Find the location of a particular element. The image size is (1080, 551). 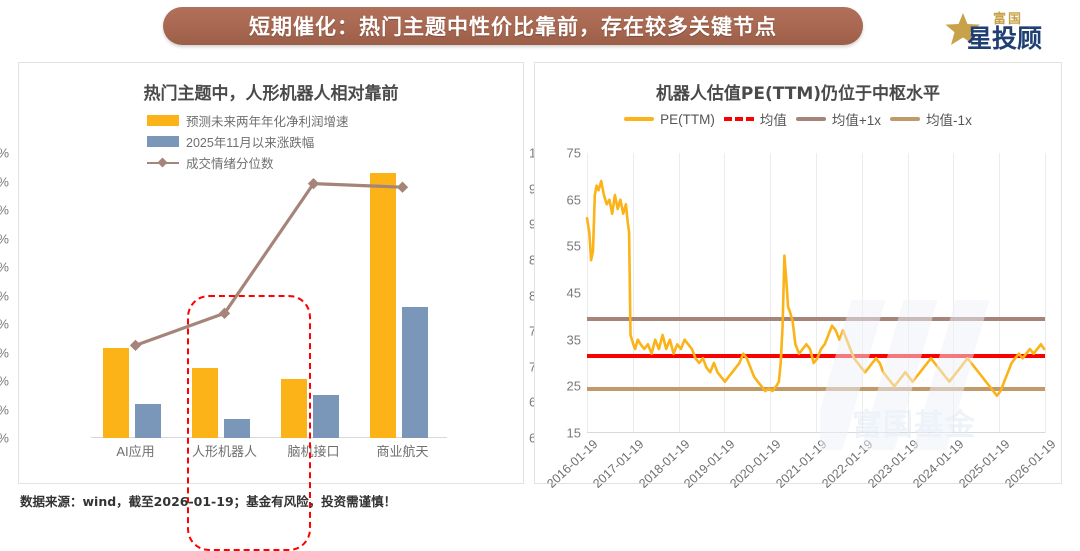

legend-item-pe: PE(TTM) is located at coordinates (669, 119).